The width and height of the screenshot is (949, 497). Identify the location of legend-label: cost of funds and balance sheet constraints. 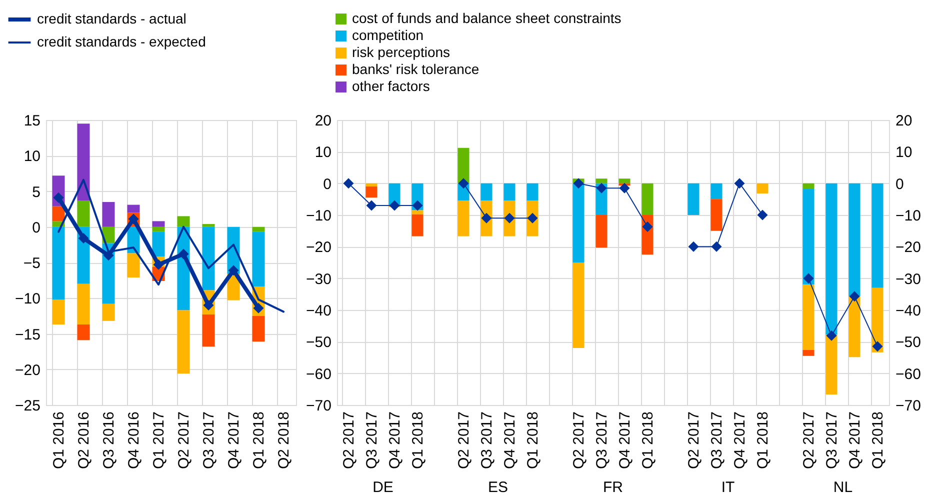
(487, 18).